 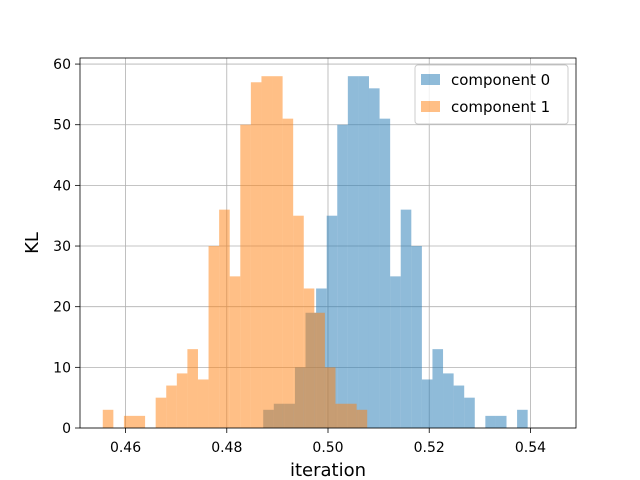 I want to click on y-tick-label: 20, so click(x=62, y=308).